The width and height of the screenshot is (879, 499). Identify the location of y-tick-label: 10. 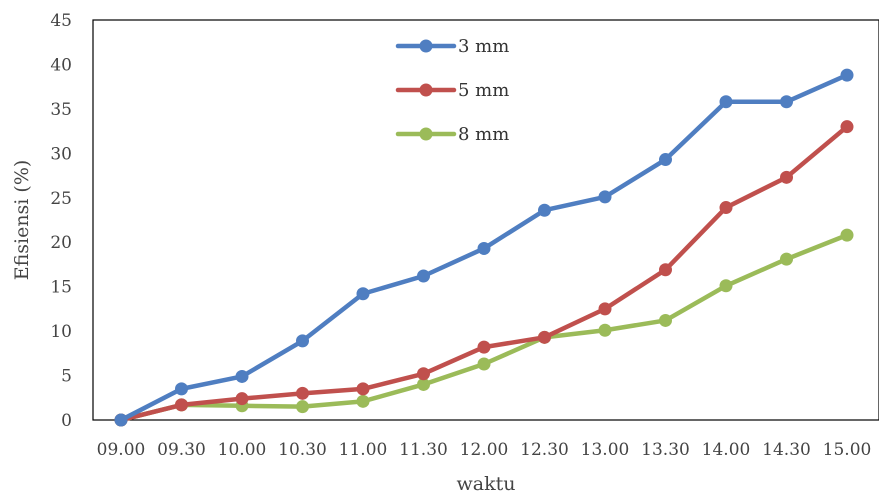
(61, 332).